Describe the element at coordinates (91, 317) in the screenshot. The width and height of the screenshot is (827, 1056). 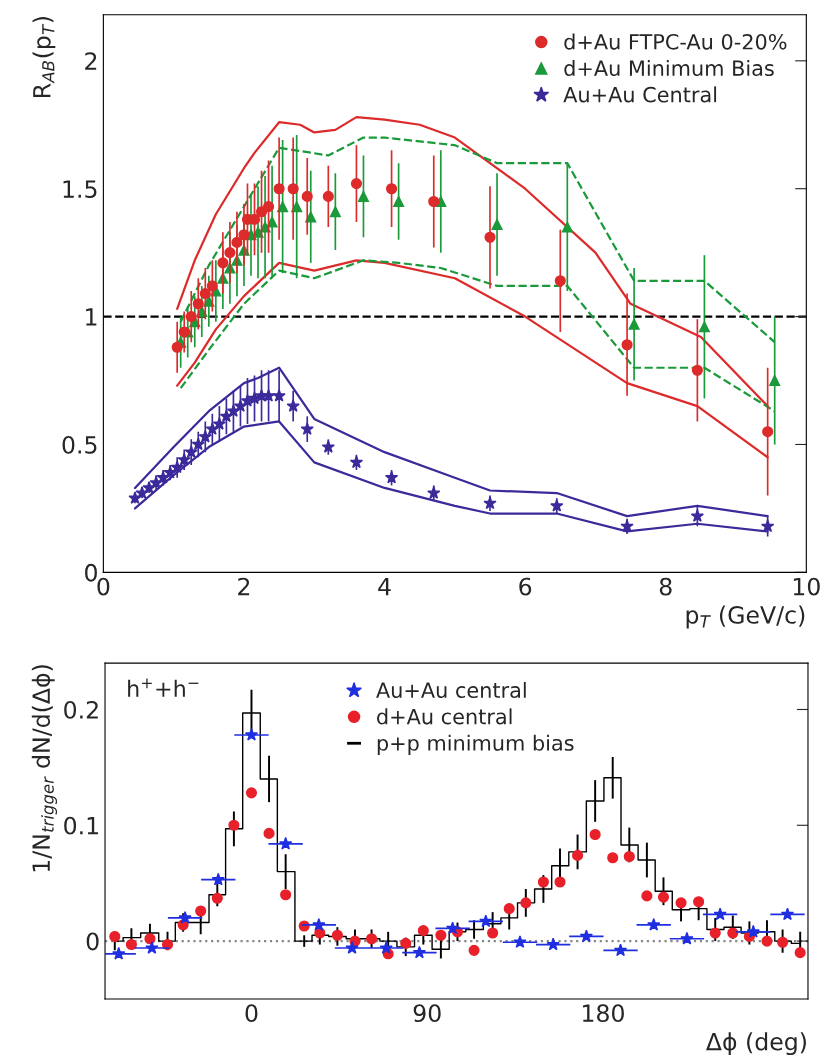
I see `y-tick-label: 1` at that location.